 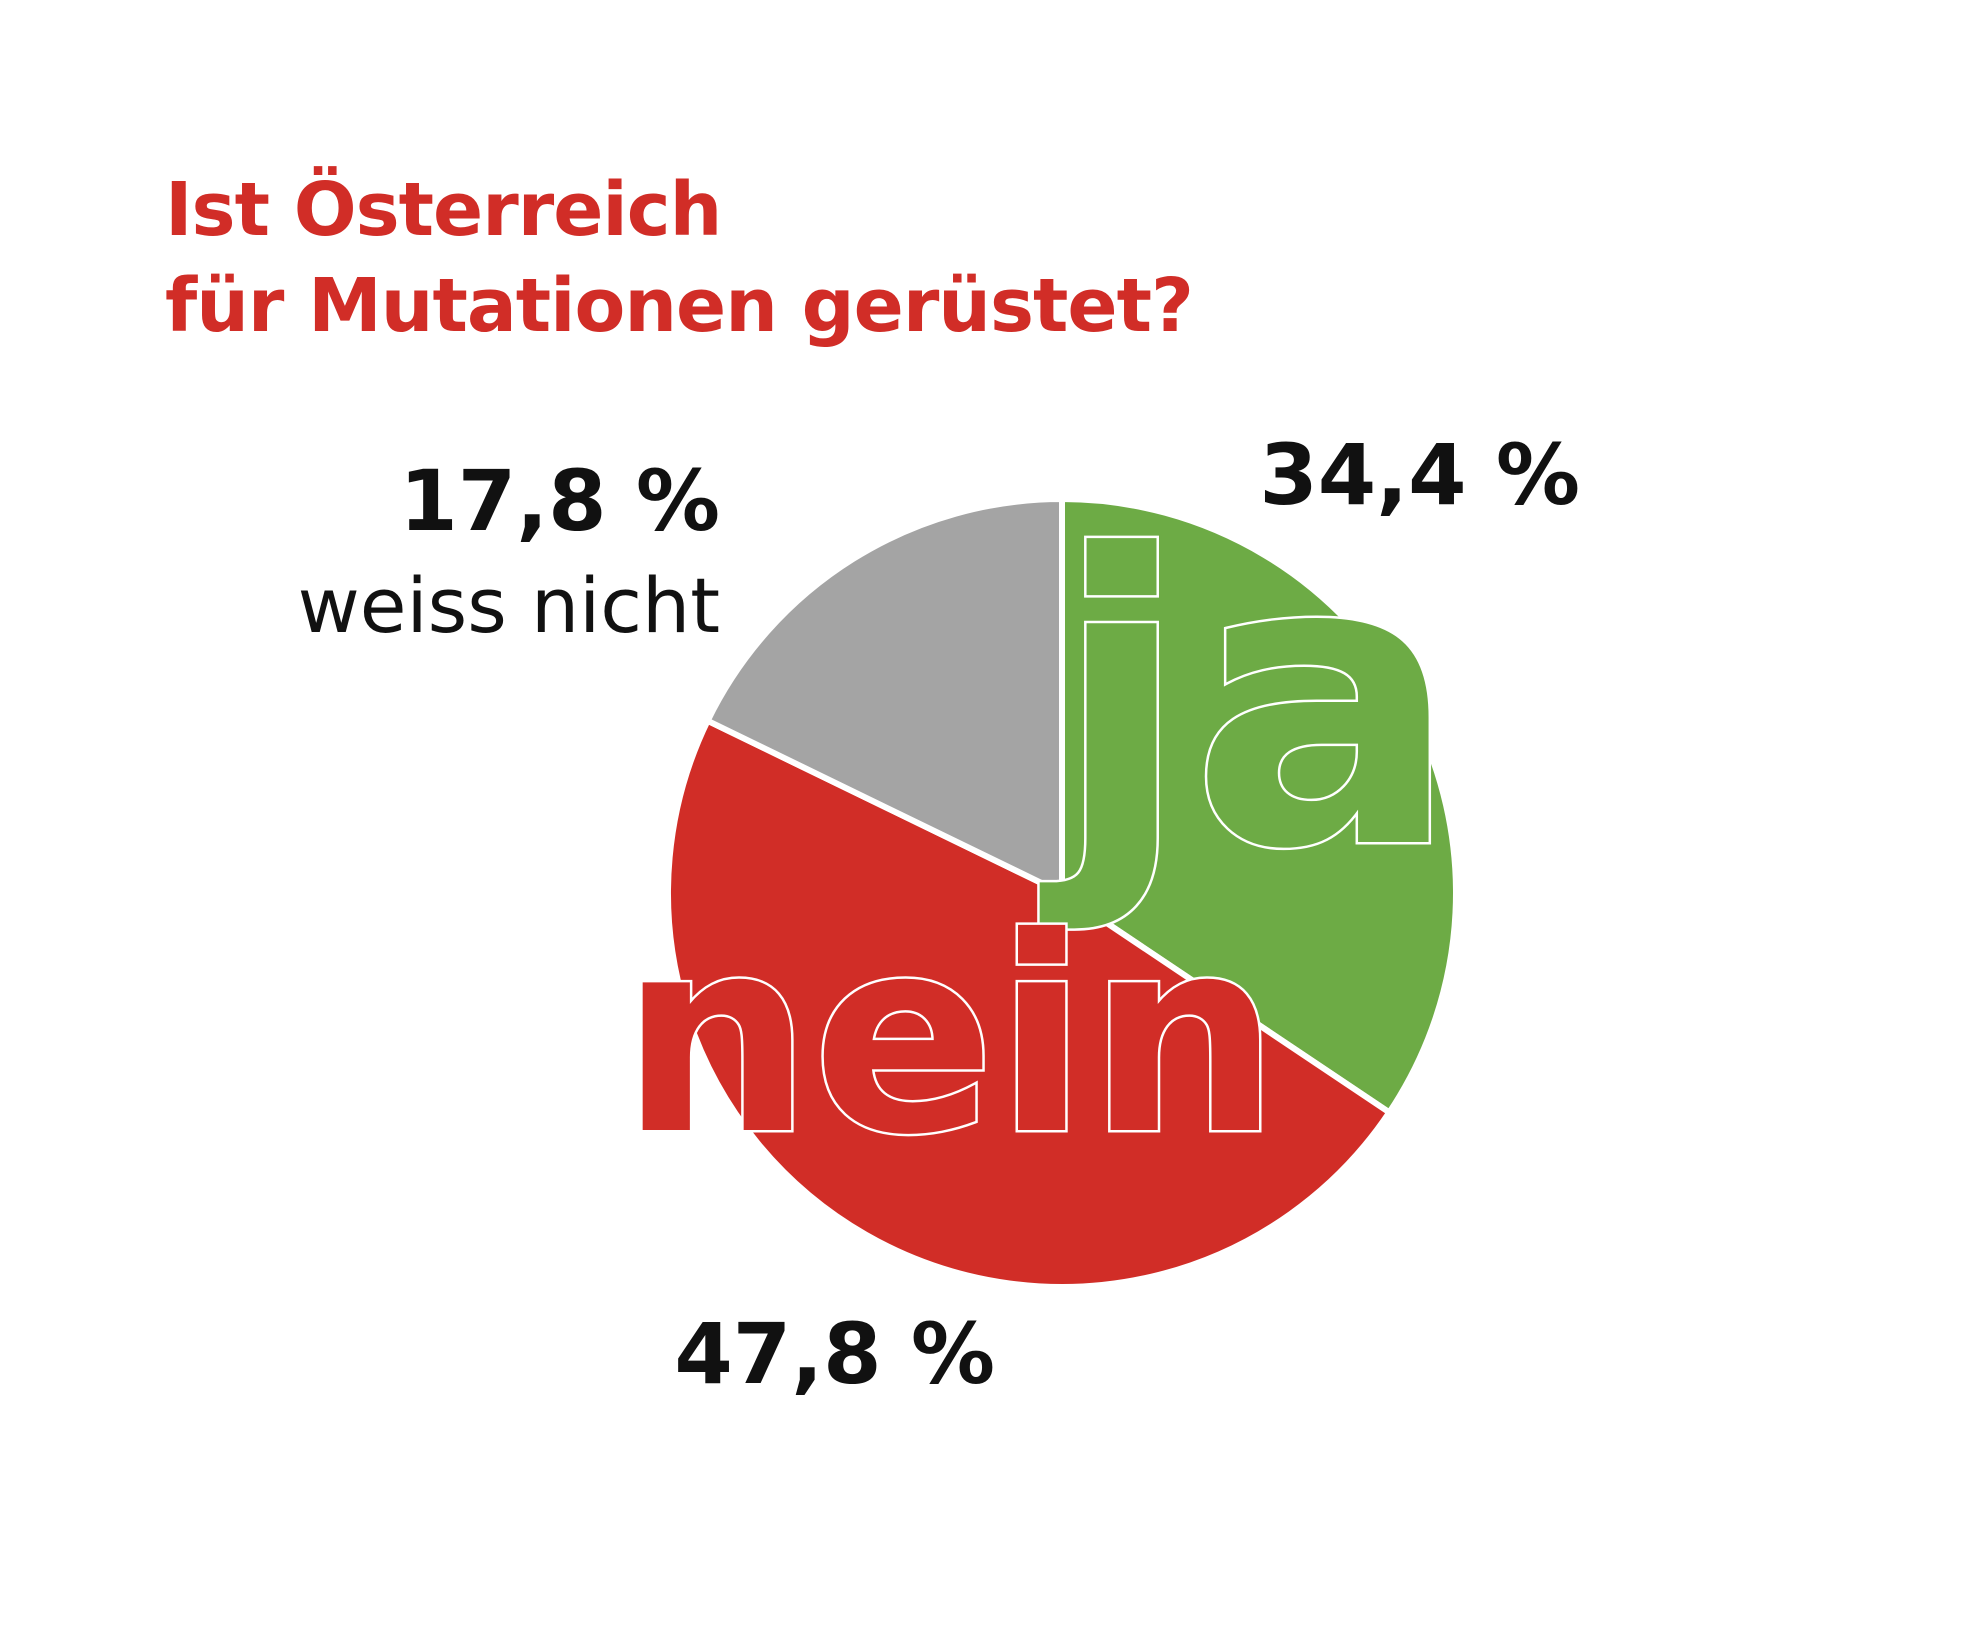 What do you see at coordinates (1247, 704) in the screenshot?
I see `slice-word-ja: ja` at bounding box center [1247, 704].